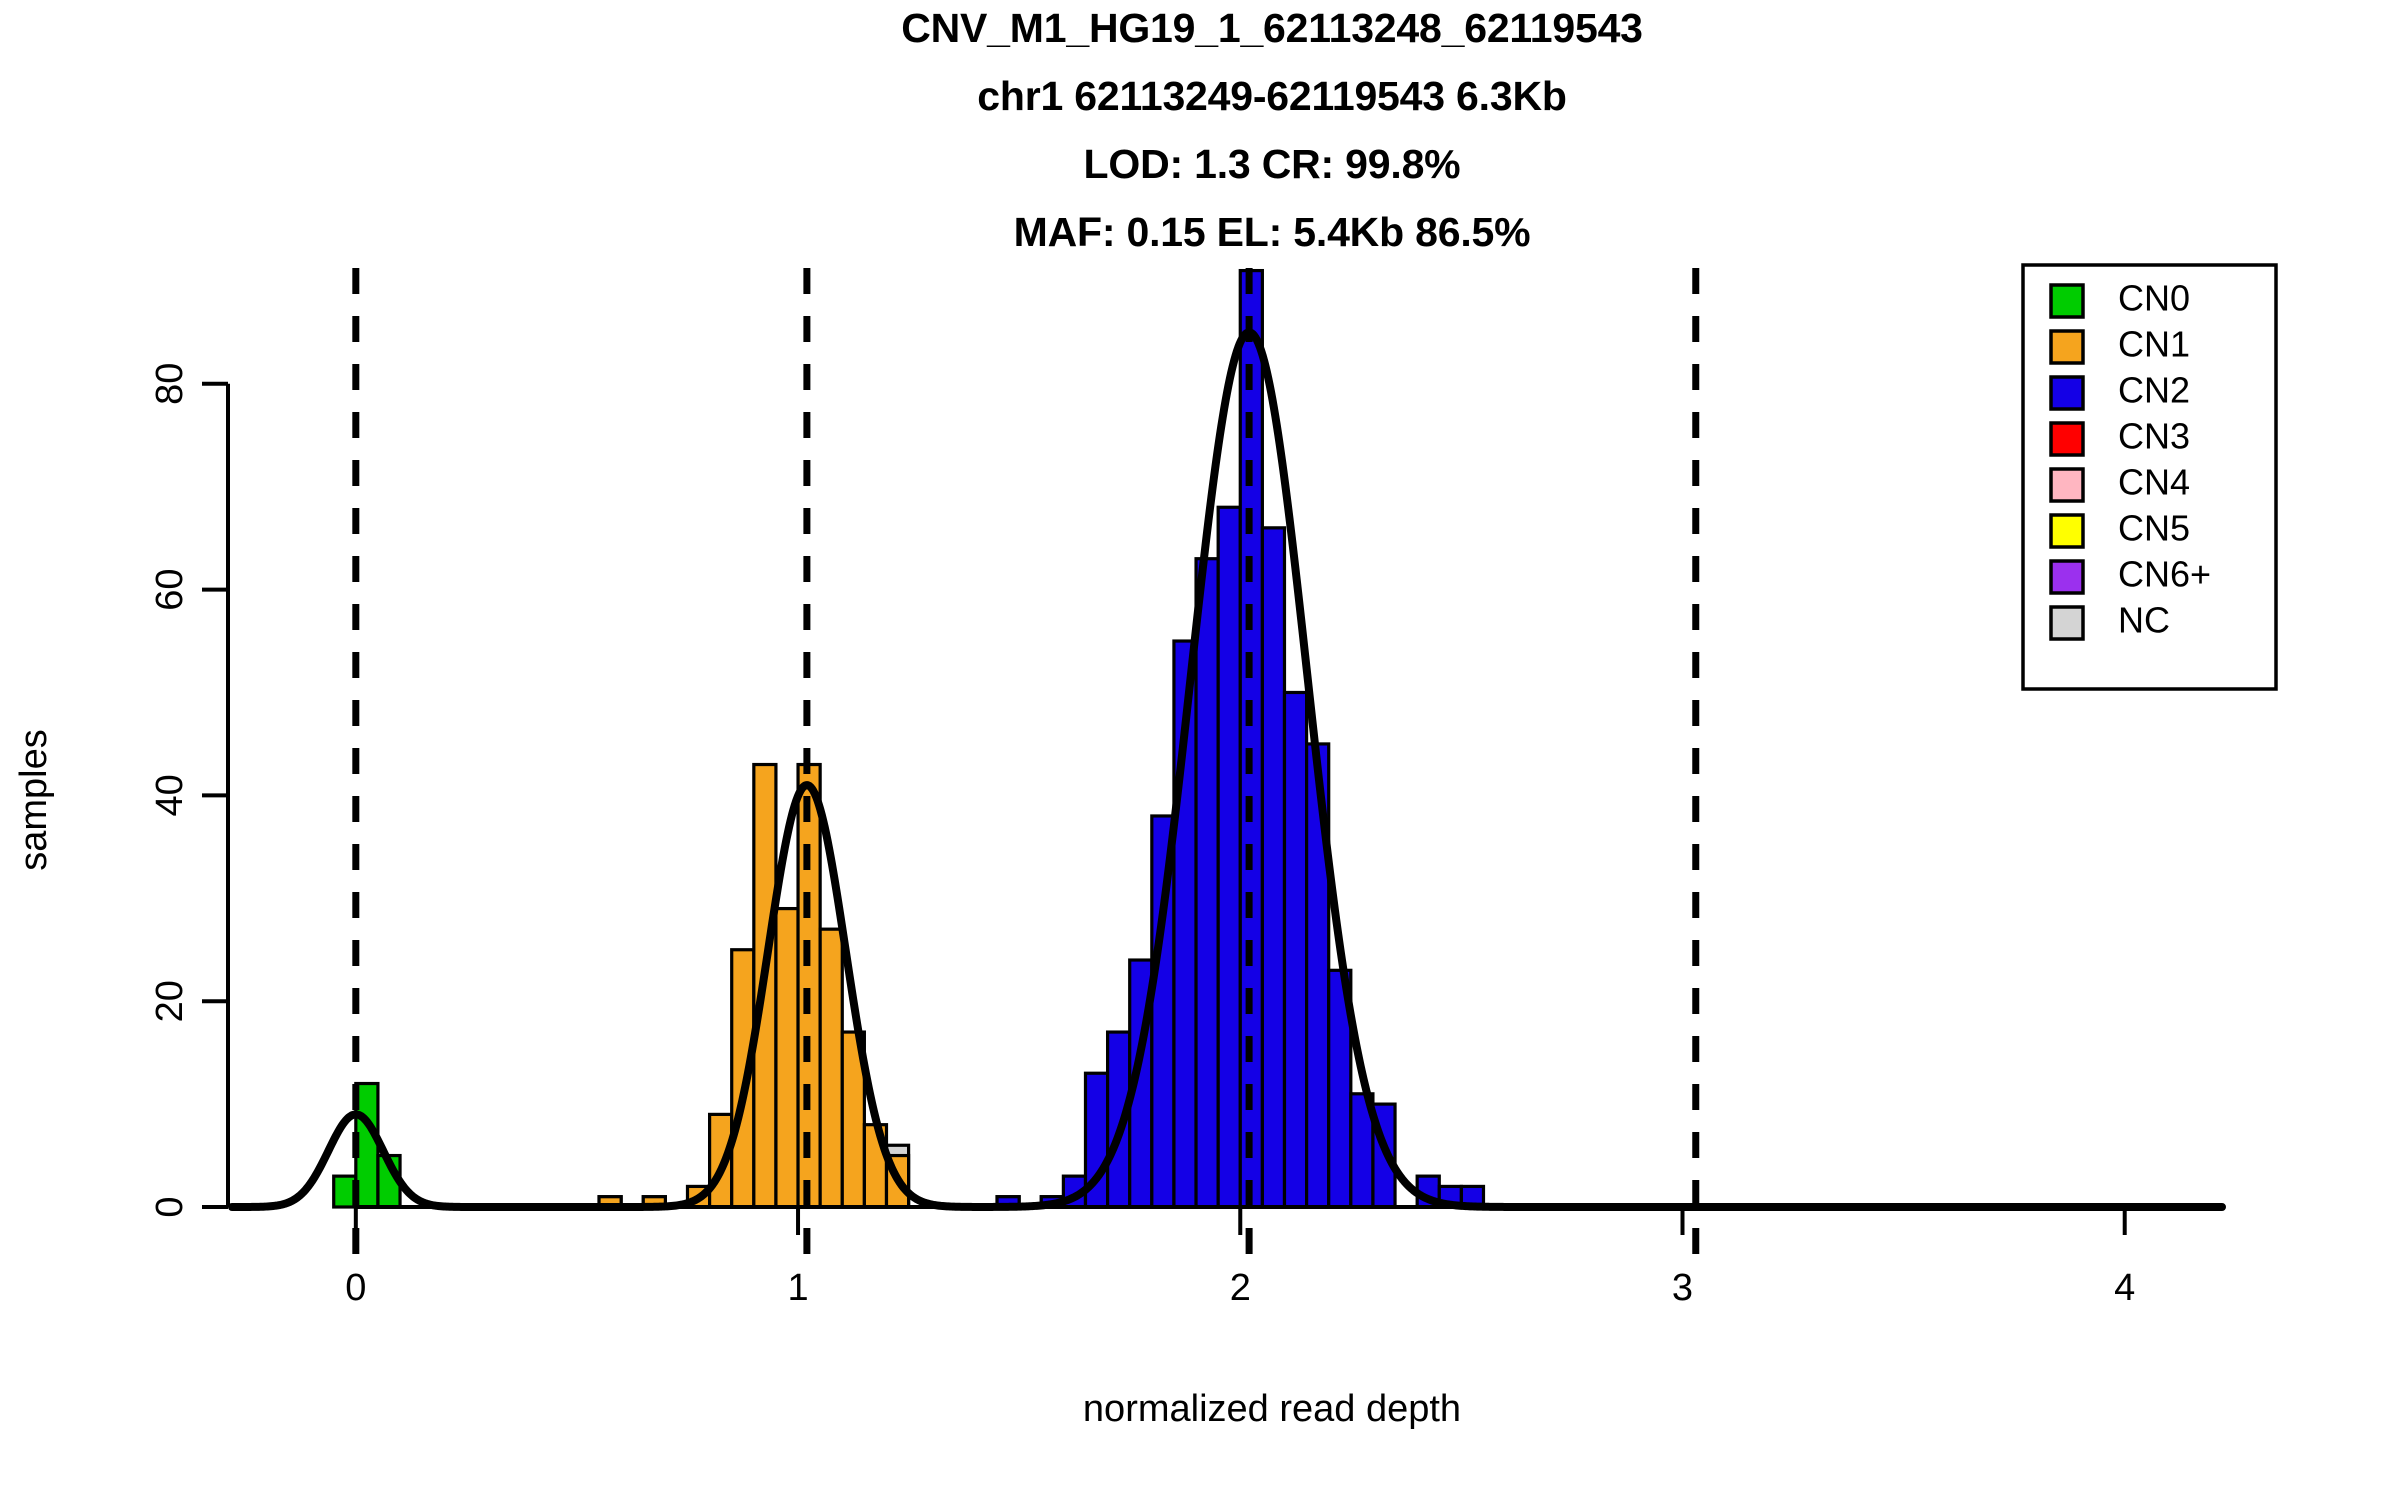 The height and width of the screenshot is (1500, 2400). I want to click on x-axis-tick-label: 1, so click(797, 1288).